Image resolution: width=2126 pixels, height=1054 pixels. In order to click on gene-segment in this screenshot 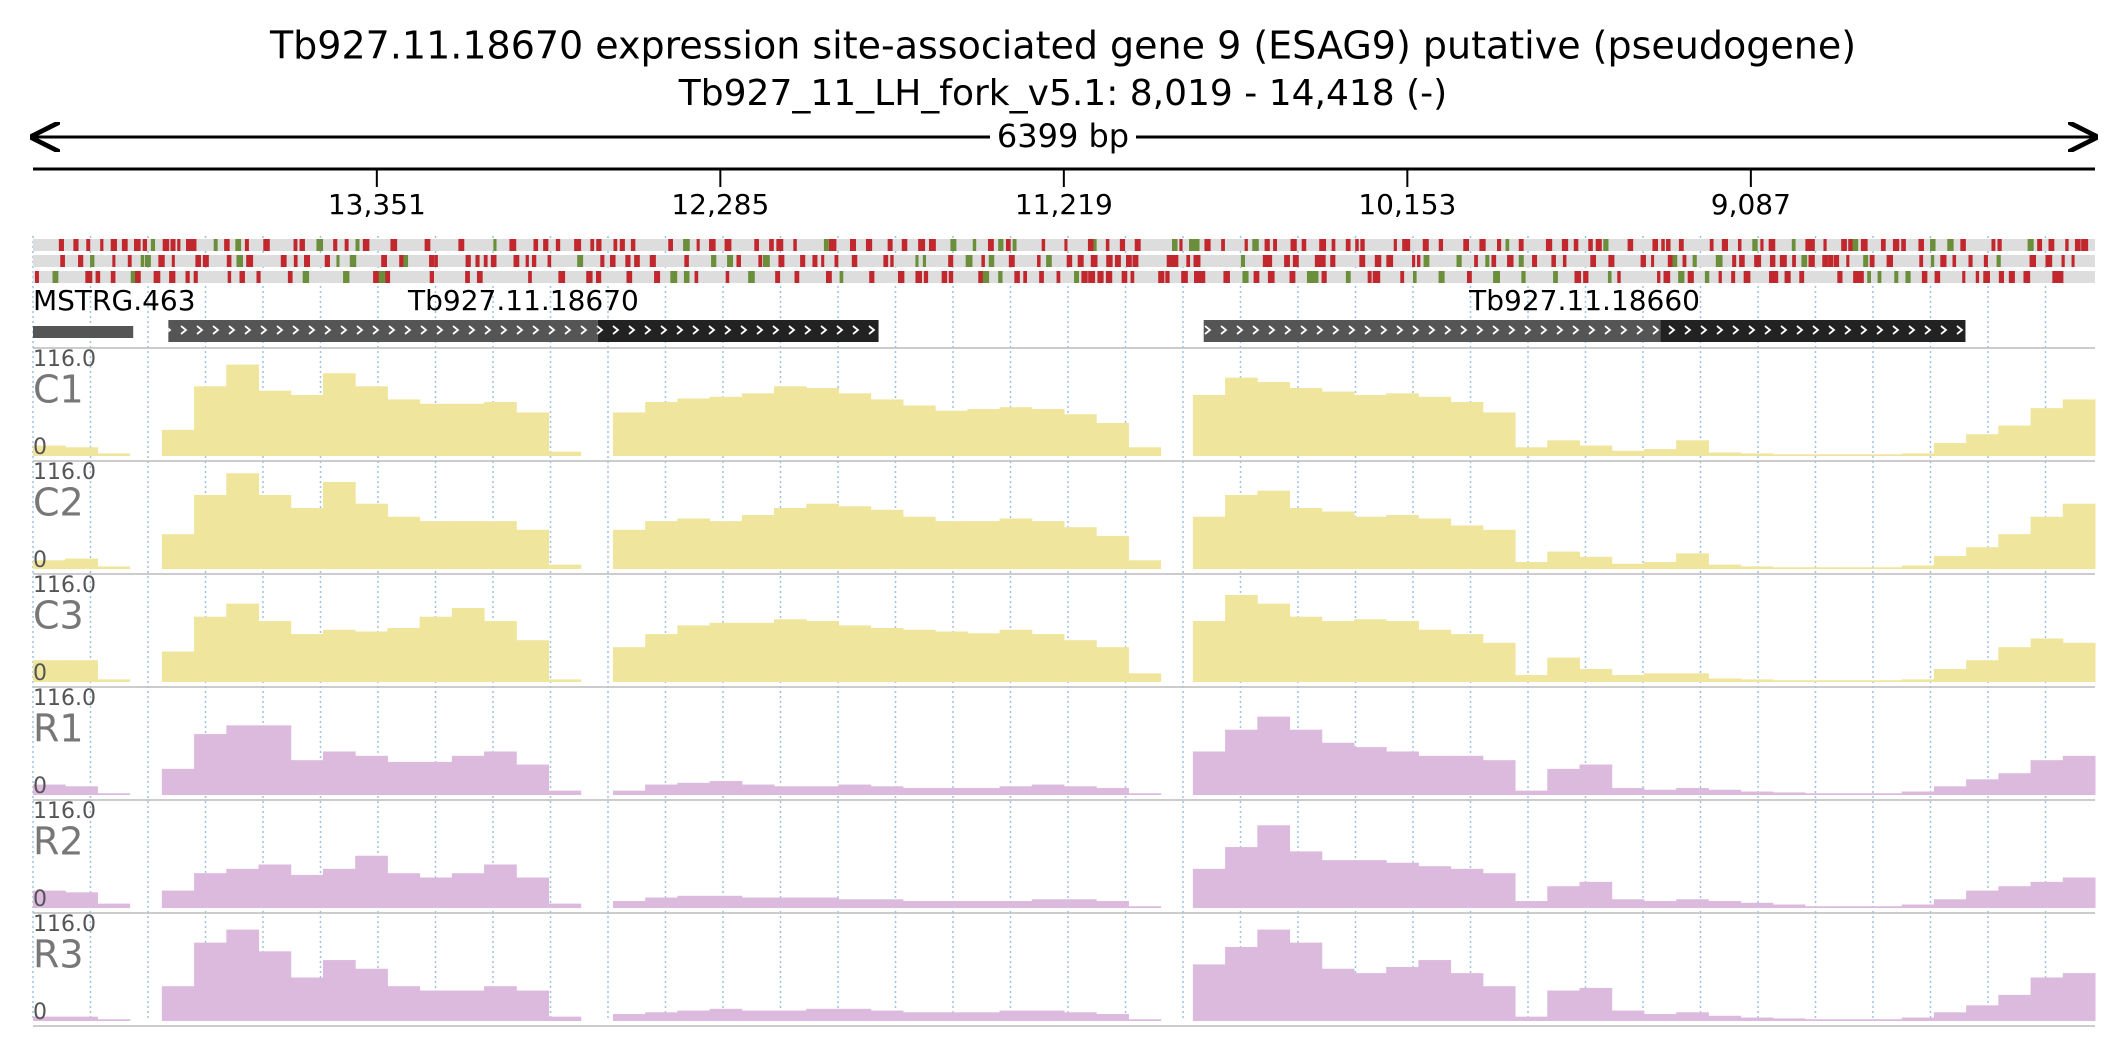, I will do `click(83, 332)`.